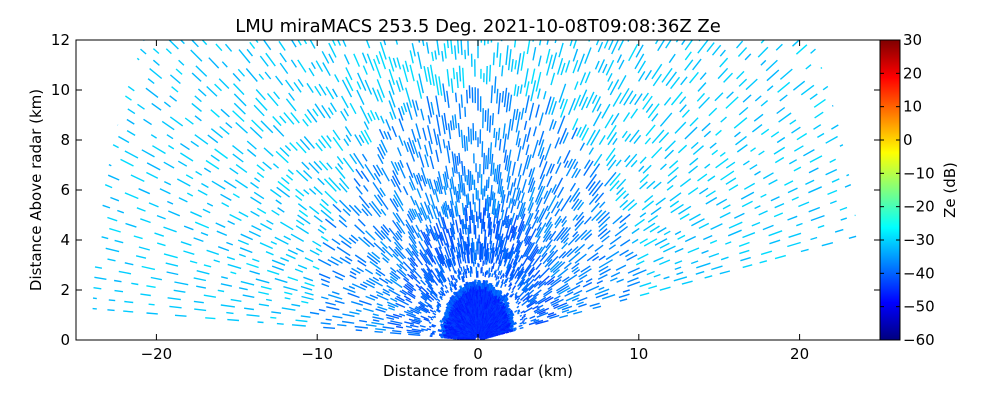 This screenshot has height=404, width=1000. Describe the element at coordinates (912, 73) in the screenshot. I see `colorbar-tick-label: 20` at that location.